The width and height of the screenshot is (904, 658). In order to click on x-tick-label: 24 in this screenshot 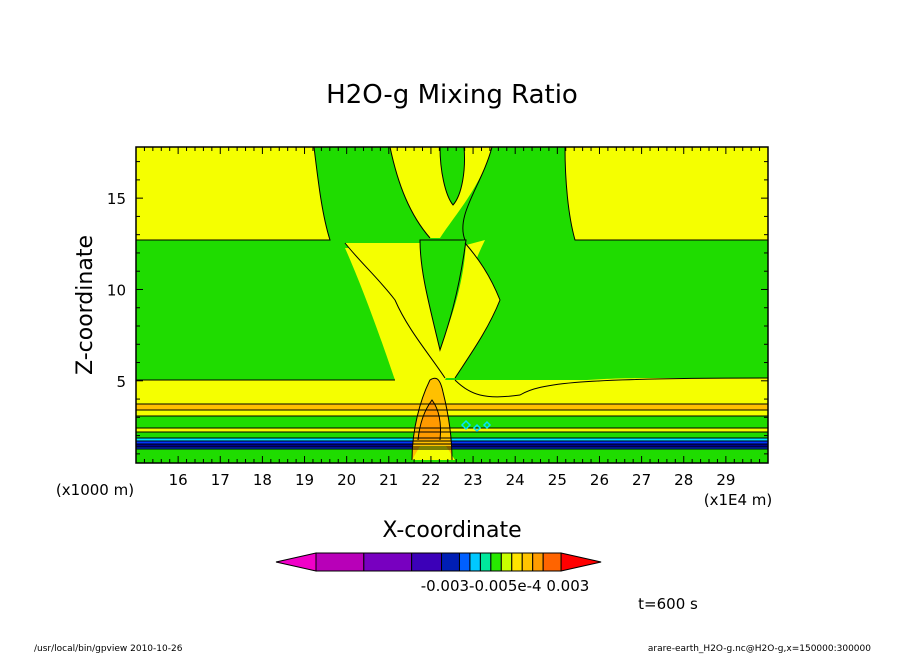, I will do `click(515, 480)`.